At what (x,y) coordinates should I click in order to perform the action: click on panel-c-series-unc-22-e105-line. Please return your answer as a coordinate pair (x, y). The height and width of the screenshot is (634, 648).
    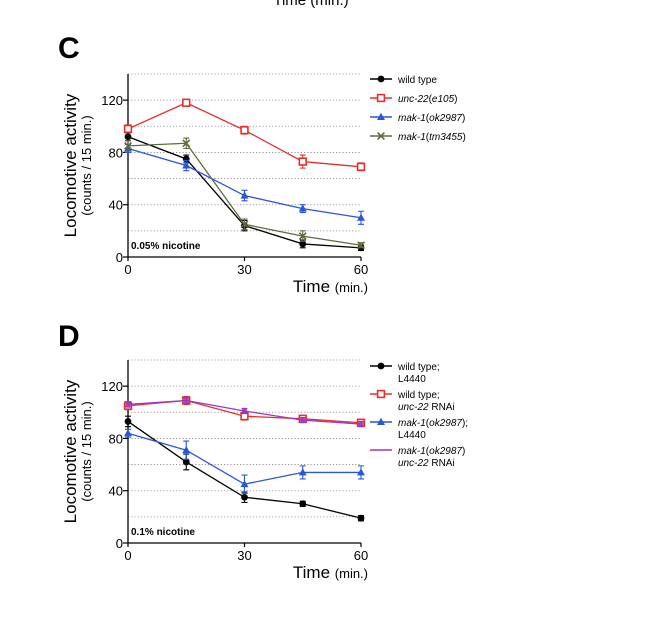
    Looking at the image, I should click on (244, 135).